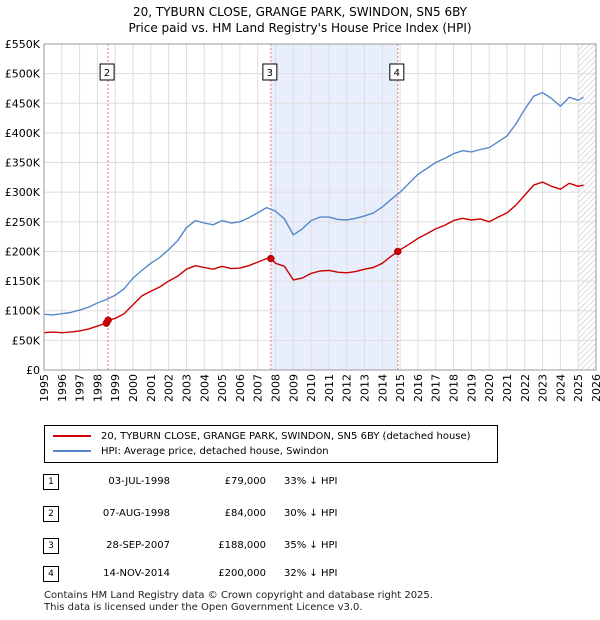  I want to click on transaction-price: £84,000, so click(245, 513).